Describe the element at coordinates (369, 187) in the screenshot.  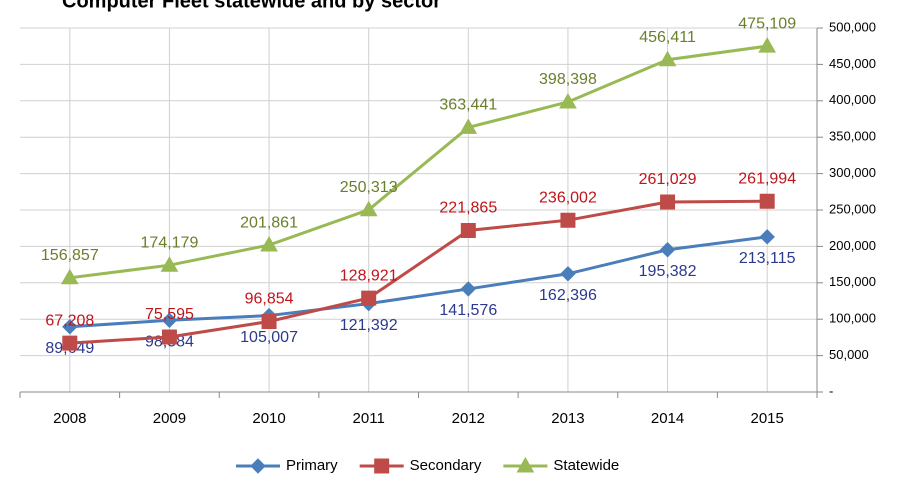
I see `data-label: 250,313` at that location.